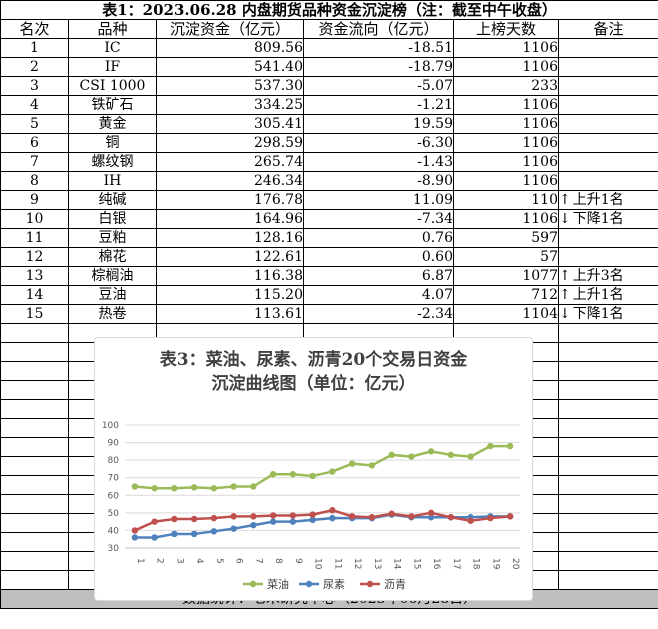 The height and width of the screenshot is (629, 658). Describe the element at coordinates (278, 584) in the screenshot. I see `legend-label: 菜油` at that location.